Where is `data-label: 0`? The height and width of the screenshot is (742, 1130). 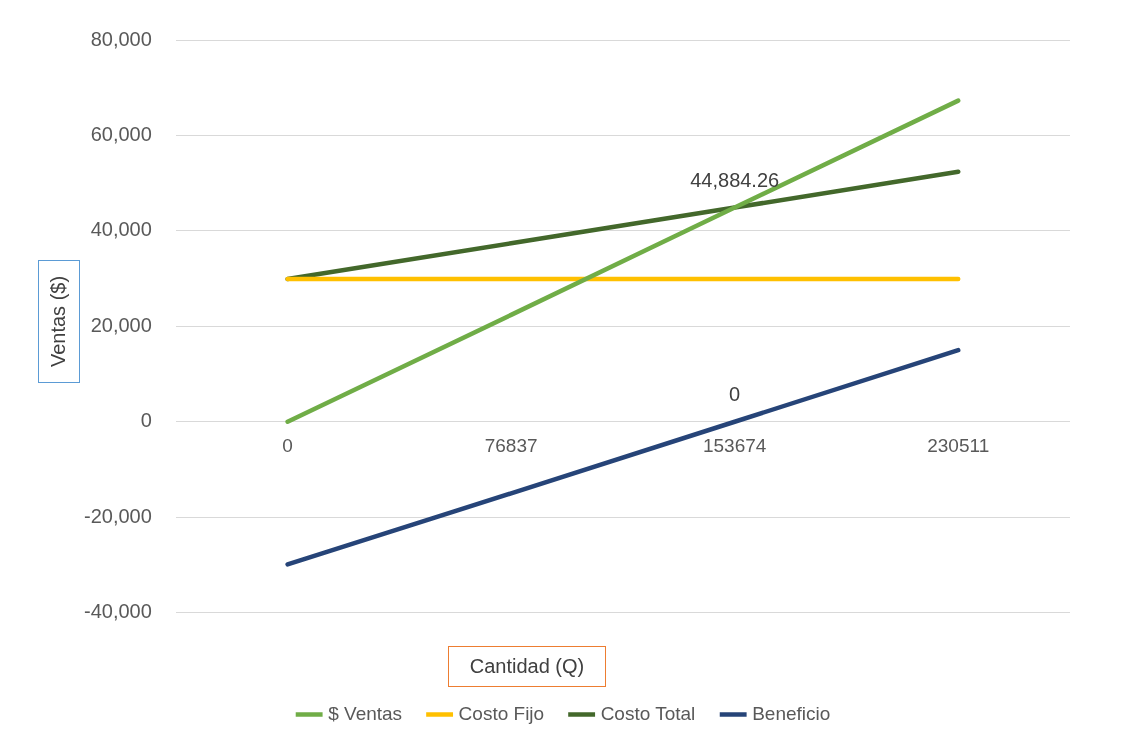
data-label: 0 is located at coordinates (735, 394).